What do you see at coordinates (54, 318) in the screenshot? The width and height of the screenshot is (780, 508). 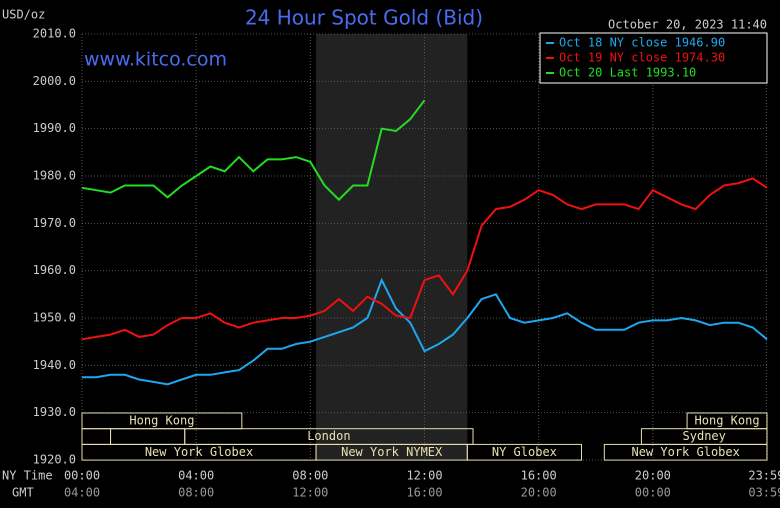 I see `y-tick-label: 1950.0` at bounding box center [54, 318].